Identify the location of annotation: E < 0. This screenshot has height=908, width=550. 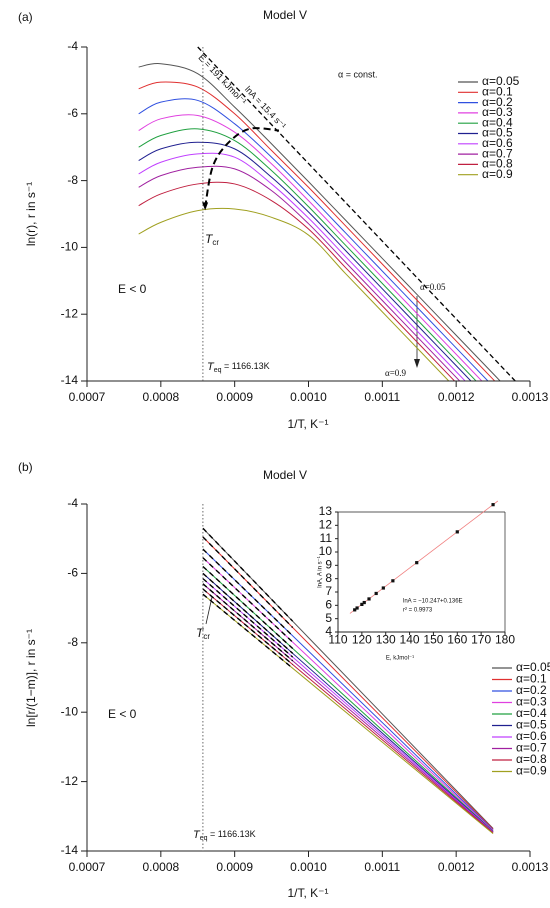
(132, 289).